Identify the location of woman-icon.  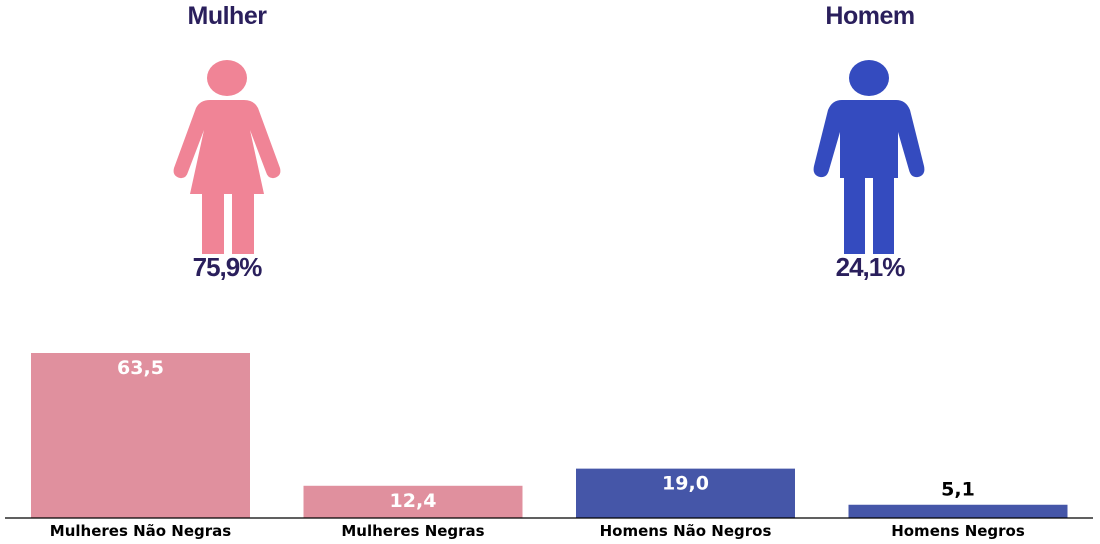
(227, 157).